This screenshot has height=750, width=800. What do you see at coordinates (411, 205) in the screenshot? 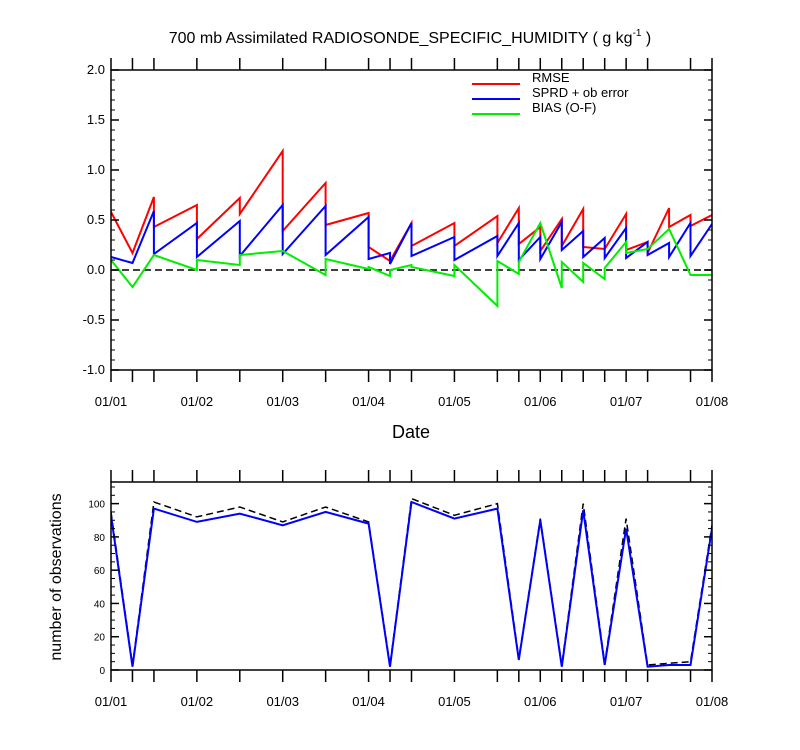
I see `series-line-rmse` at bounding box center [411, 205].